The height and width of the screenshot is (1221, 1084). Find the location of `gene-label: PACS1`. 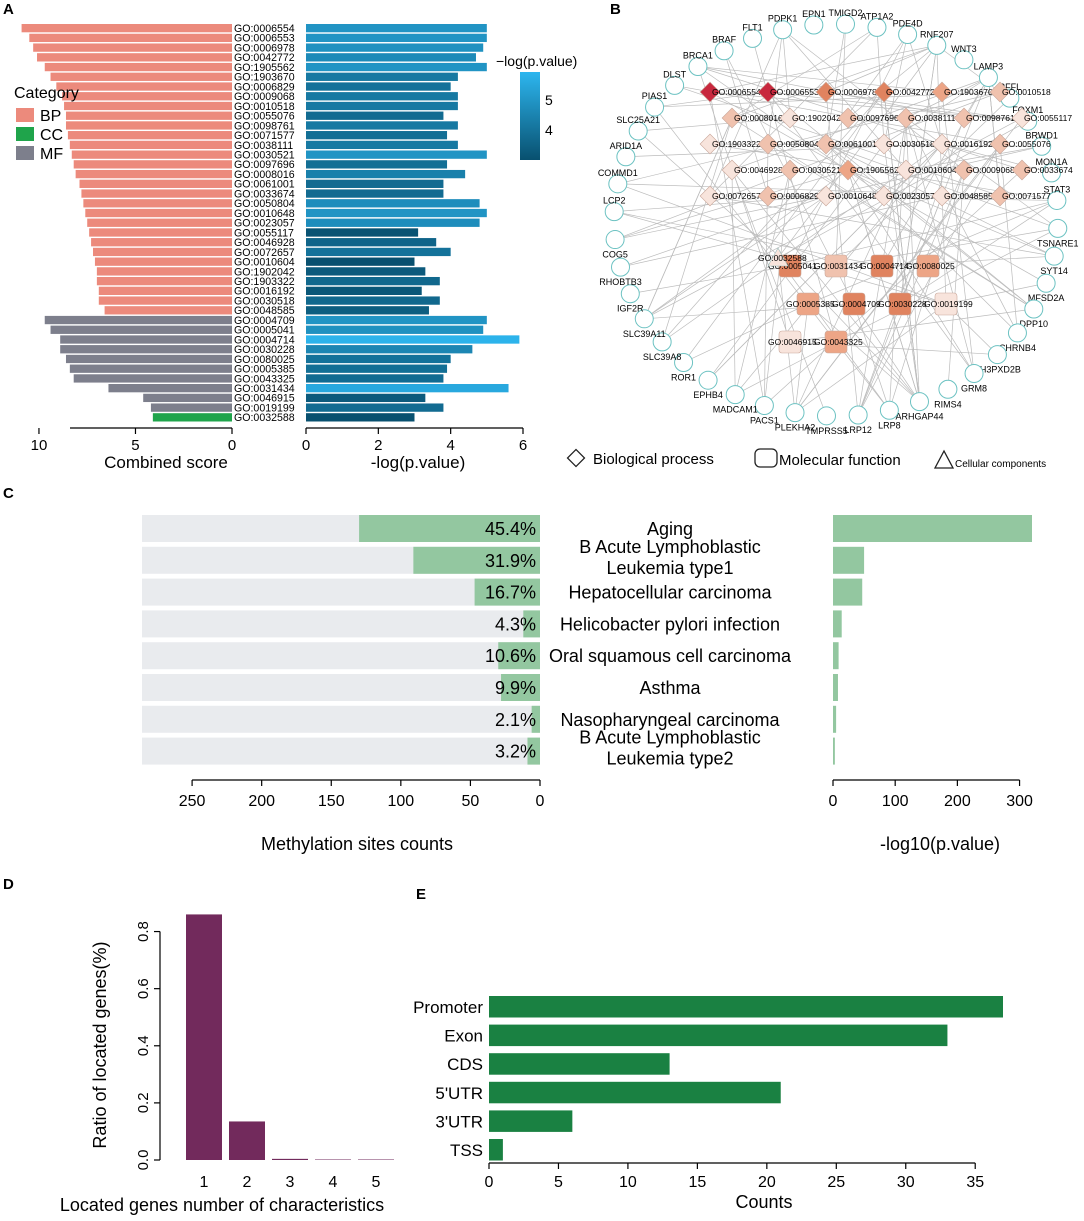

gene-label: PACS1 is located at coordinates (764, 421).